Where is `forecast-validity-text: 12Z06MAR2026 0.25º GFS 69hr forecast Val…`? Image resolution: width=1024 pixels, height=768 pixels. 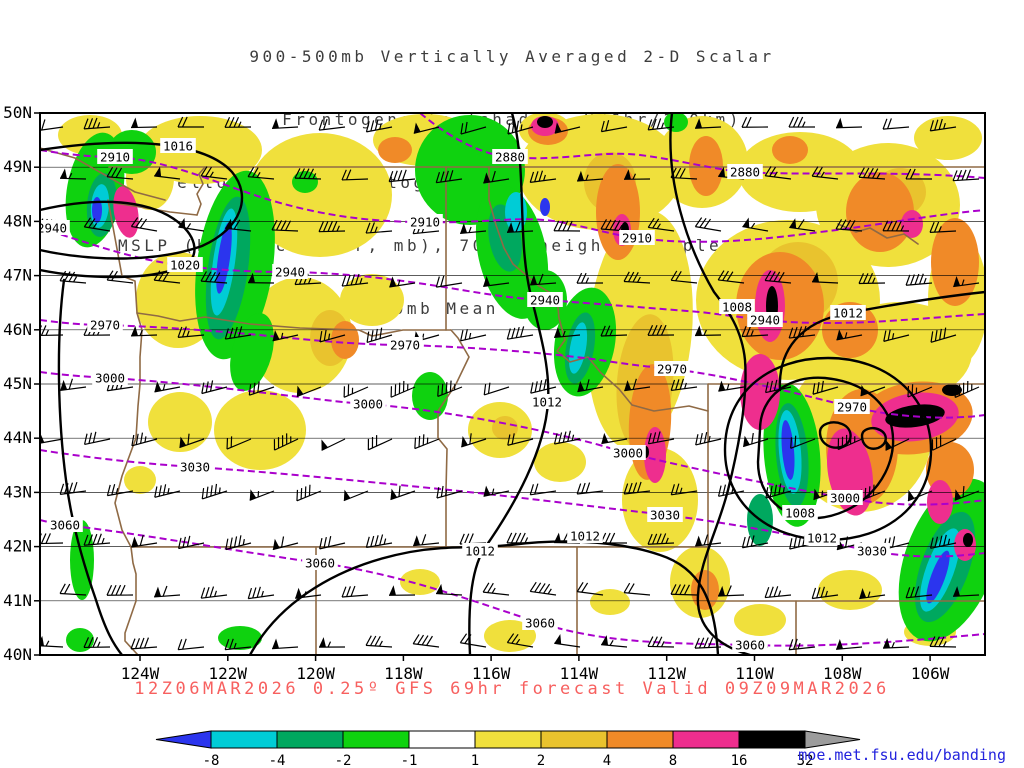 forecast-validity-text: 12Z06MAR2026 0.25º GFS 69hr forecast Val… is located at coordinates (512, 689).